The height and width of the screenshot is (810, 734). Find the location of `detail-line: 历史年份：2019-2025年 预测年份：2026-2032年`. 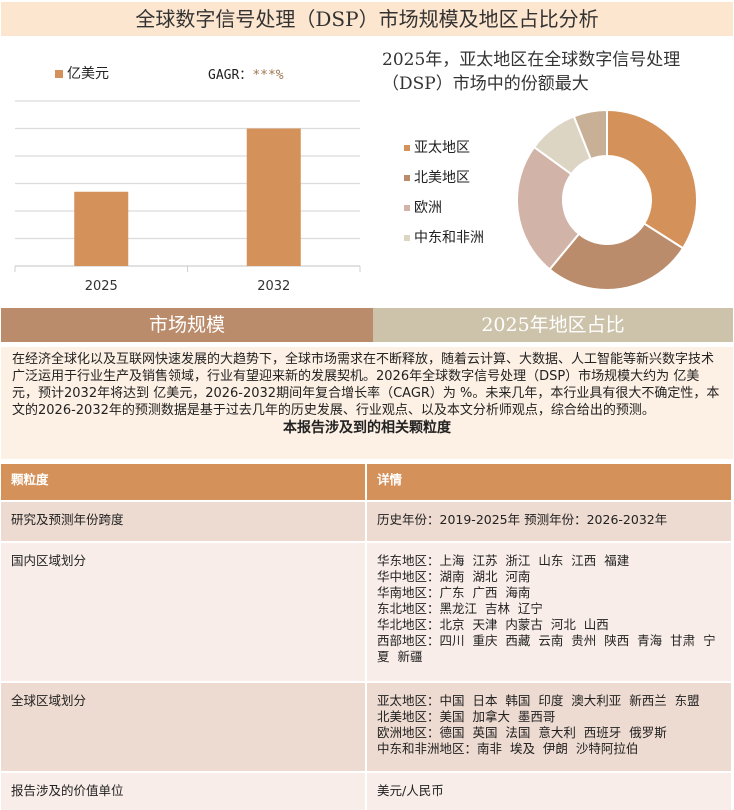

detail-line: 历史年份：2019-2025年 预测年份：2026-2032年 is located at coordinates (522, 519).